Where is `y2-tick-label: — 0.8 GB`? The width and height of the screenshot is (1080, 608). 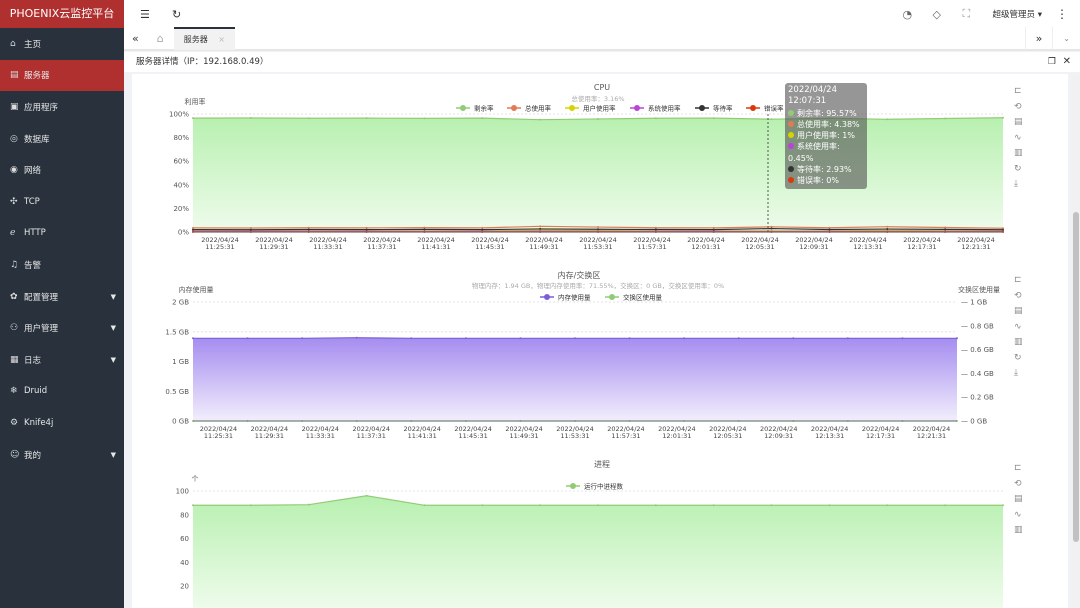
y2-tick-label: — 0.8 GB is located at coordinates (977, 326).